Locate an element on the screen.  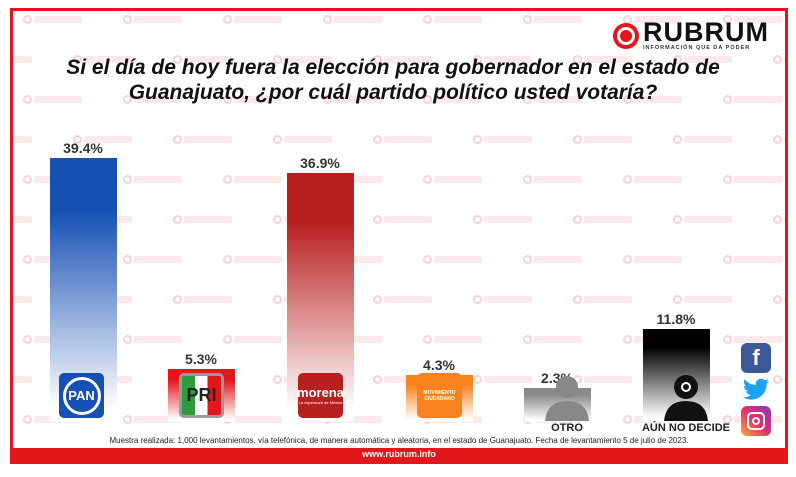
category-label-otro: OTRO is located at coordinates (567, 428).